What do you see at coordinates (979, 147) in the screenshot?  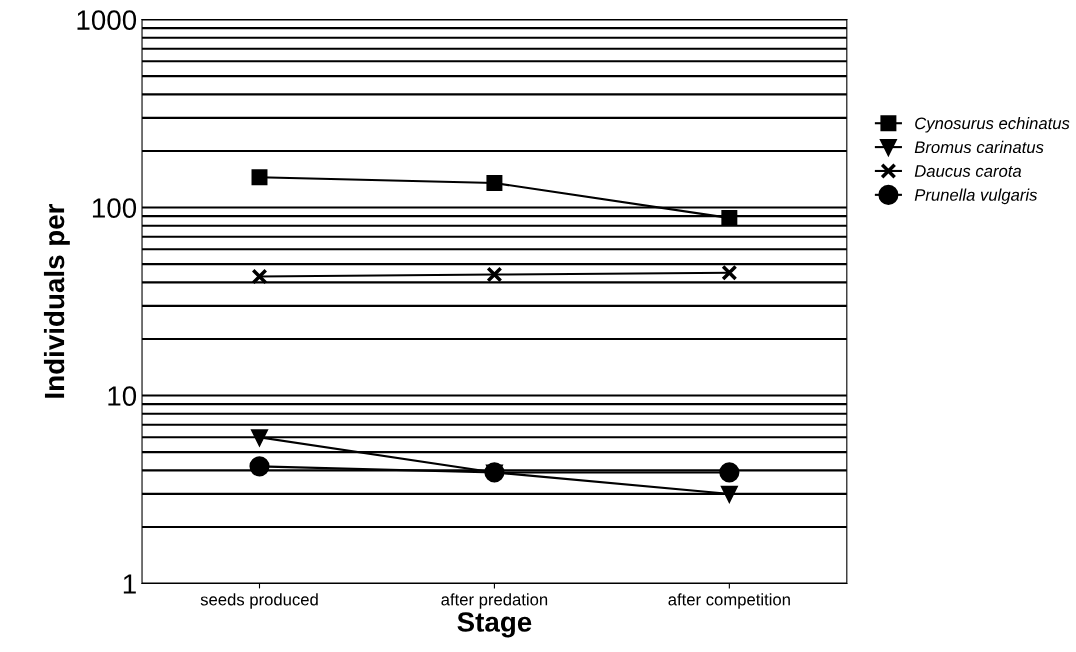 I see `legend-label: Bromus carinatus` at bounding box center [979, 147].